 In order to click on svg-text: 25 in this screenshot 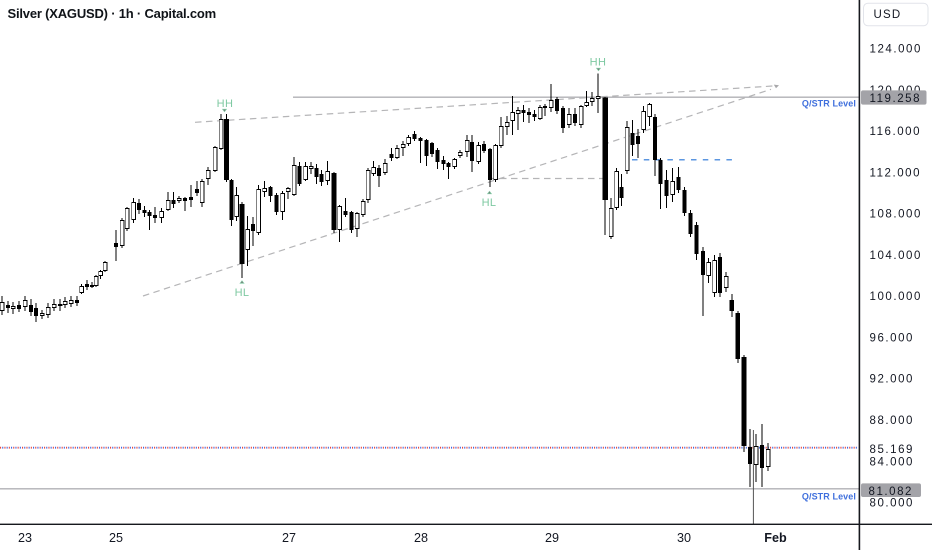, I will do `click(116, 538)`.